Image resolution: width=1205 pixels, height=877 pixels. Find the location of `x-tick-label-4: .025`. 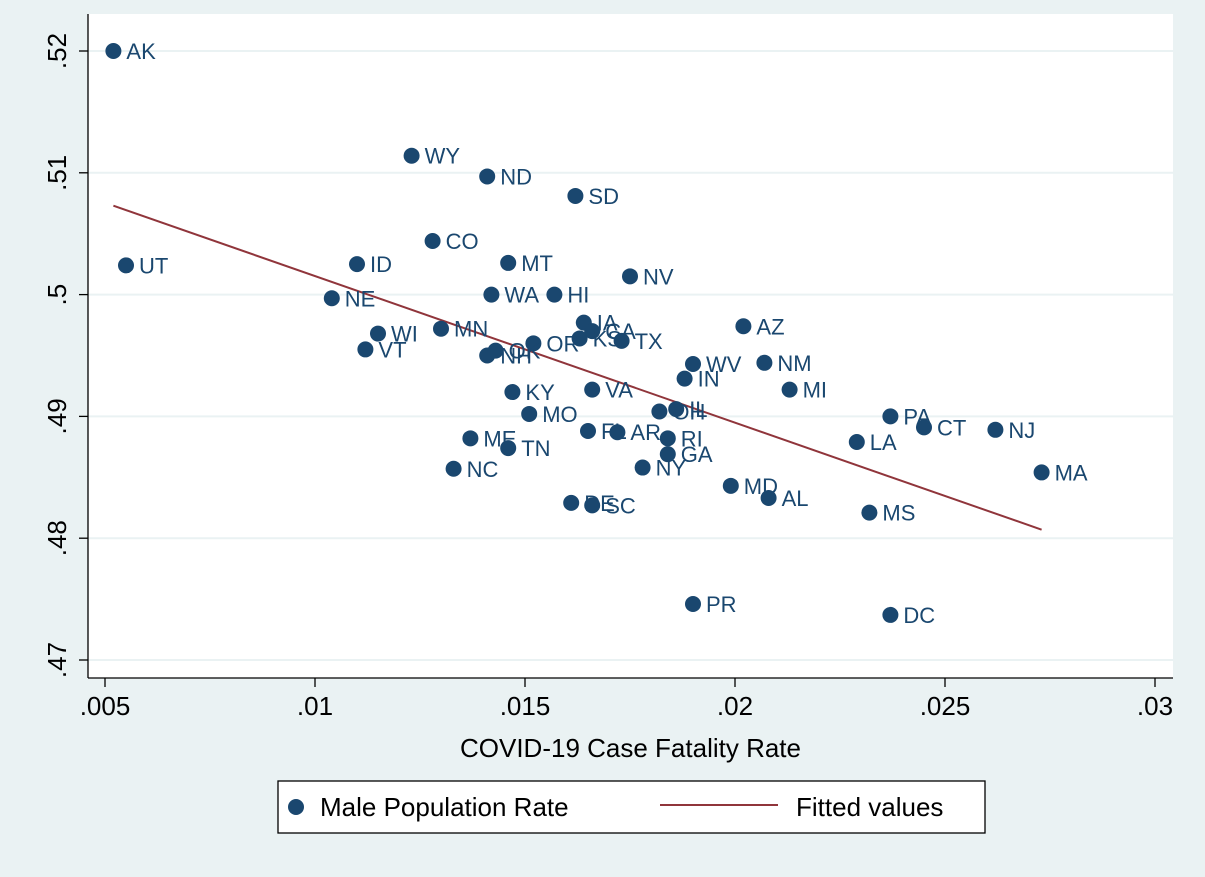

x-tick-label-4: .025 is located at coordinates (945, 706).